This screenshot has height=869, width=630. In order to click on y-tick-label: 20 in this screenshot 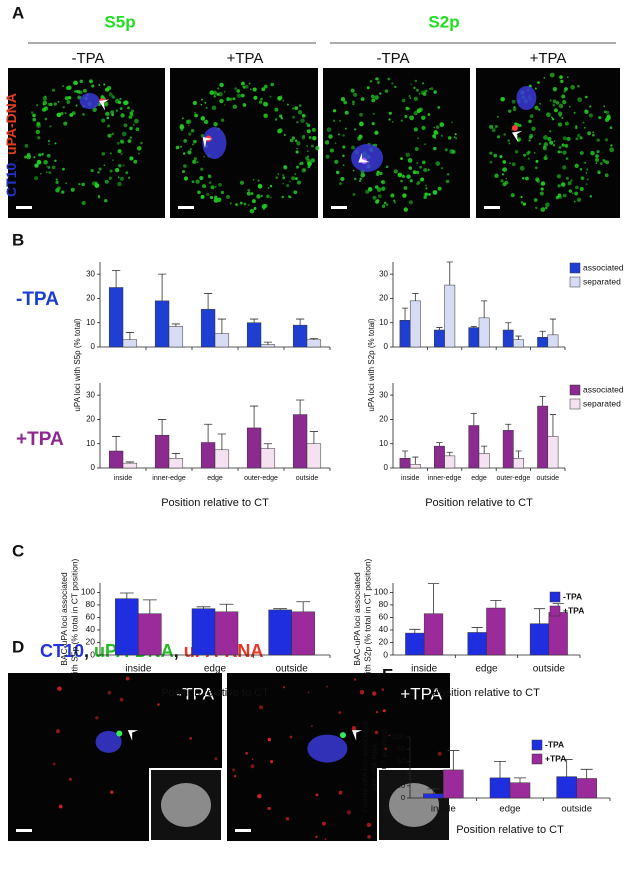, I will do `click(90, 298)`.